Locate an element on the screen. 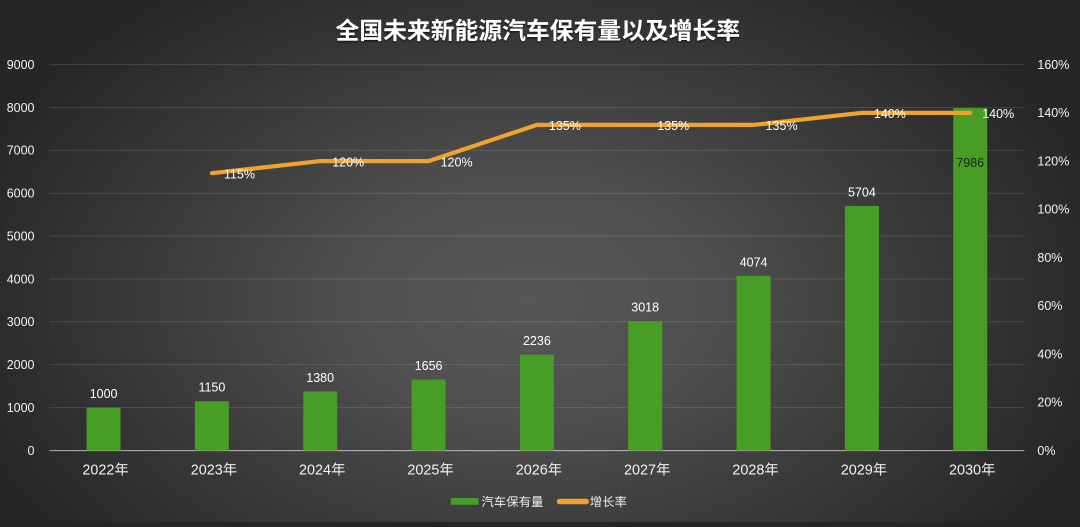 The width and height of the screenshot is (1080, 527). svg-text: 2029 is located at coordinates (857, 471).